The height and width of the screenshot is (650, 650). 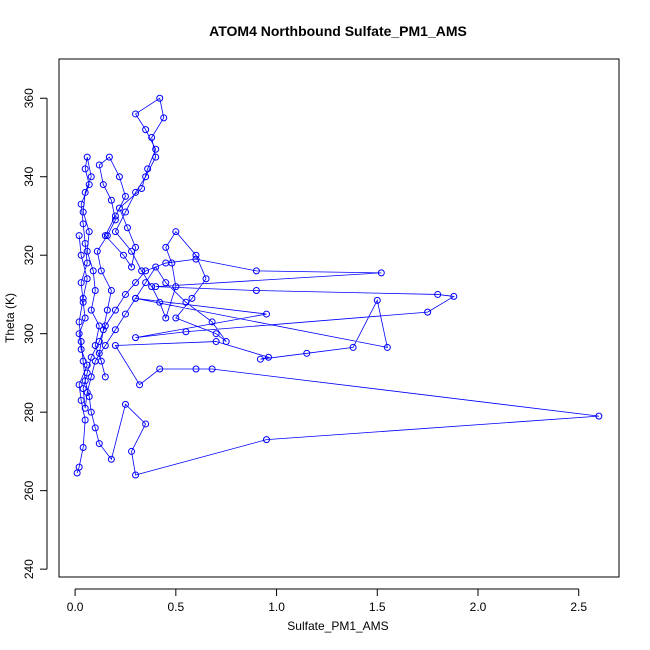 I want to click on x-tick-label: 1.0, so click(x=276, y=607).